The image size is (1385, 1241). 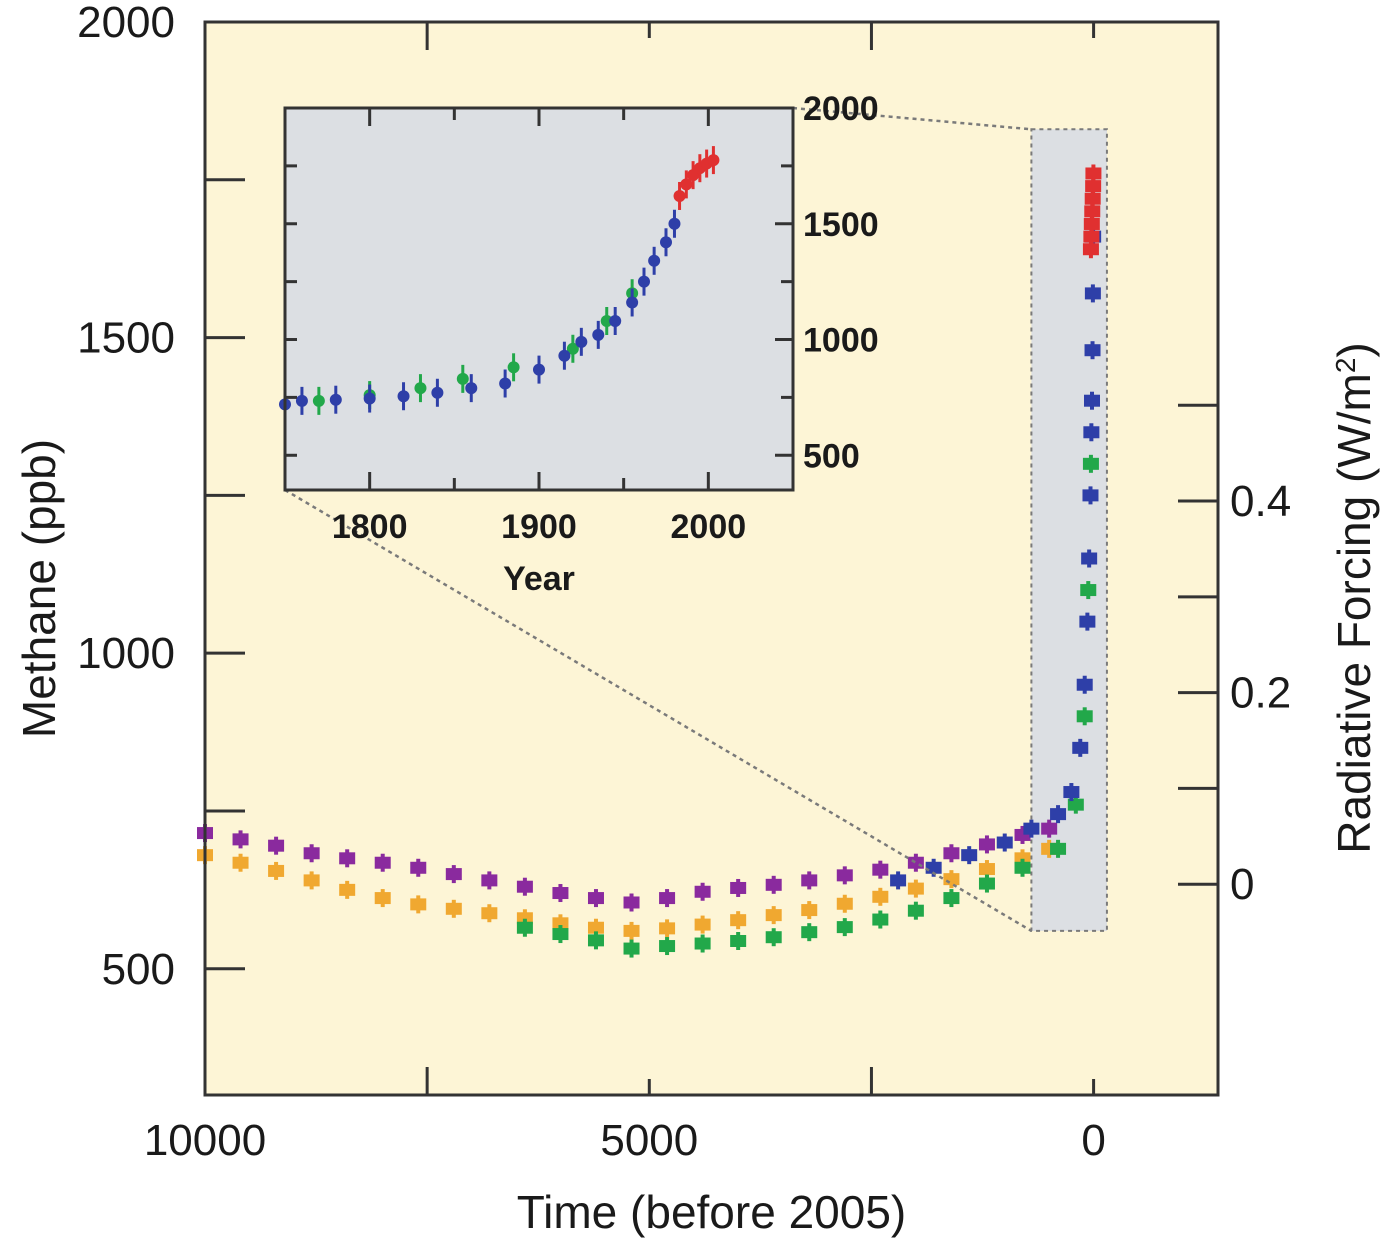 What do you see at coordinates (205, 1140) in the screenshot?
I see `x-tick-label: 10000` at bounding box center [205, 1140].